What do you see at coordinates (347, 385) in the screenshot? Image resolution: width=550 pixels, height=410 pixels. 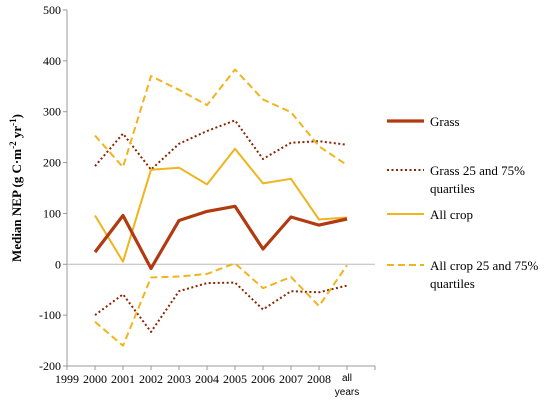 I see `x-tick-label: all years` at bounding box center [347, 385].